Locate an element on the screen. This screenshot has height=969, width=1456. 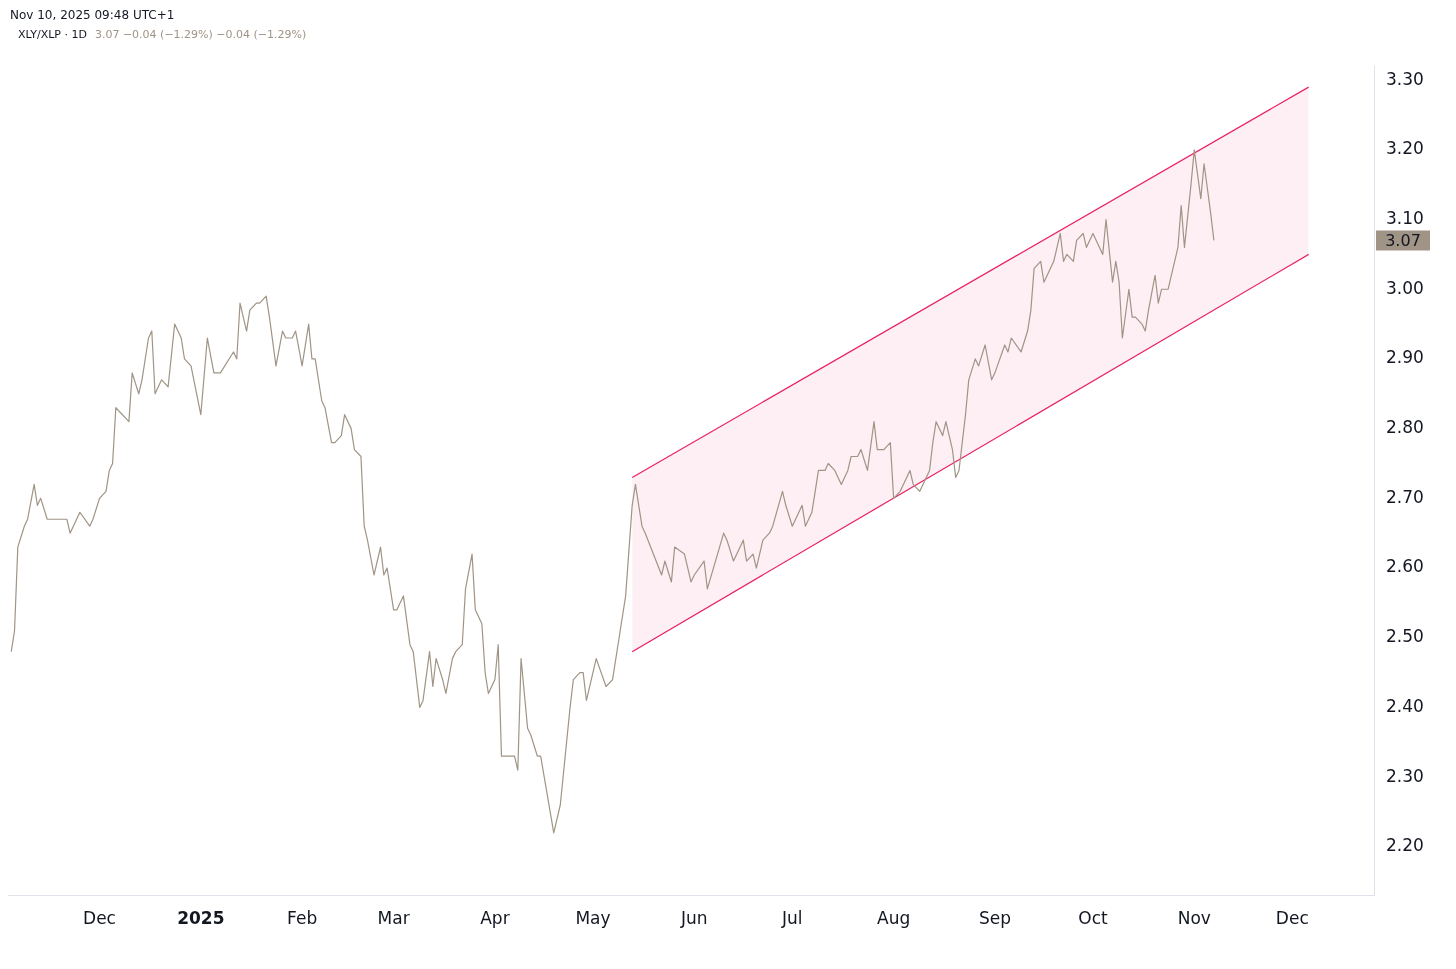
x-tick-label: Sep is located at coordinates (994, 918).